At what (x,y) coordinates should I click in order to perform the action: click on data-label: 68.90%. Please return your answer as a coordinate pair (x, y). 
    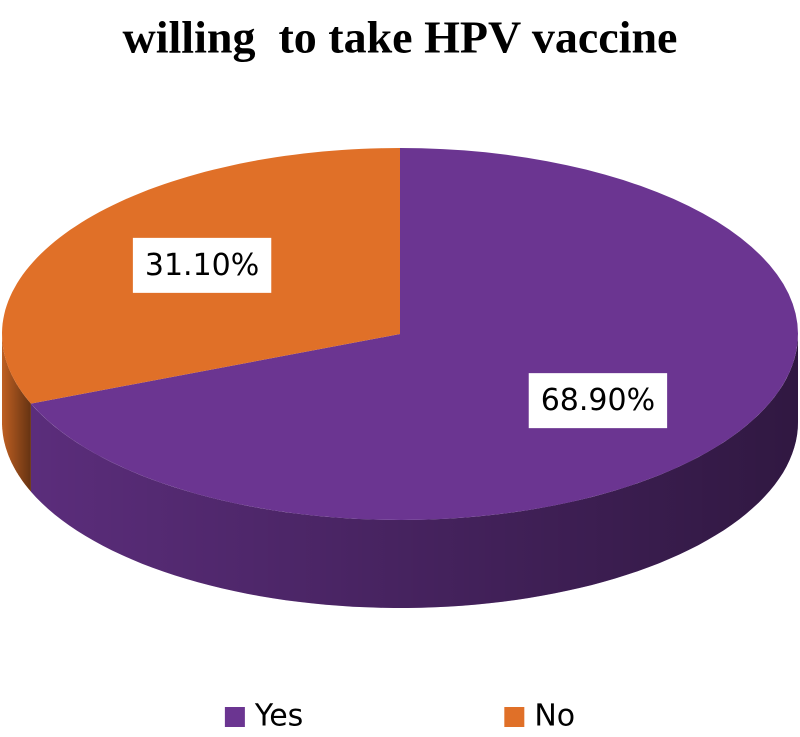
    Looking at the image, I should click on (598, 400).